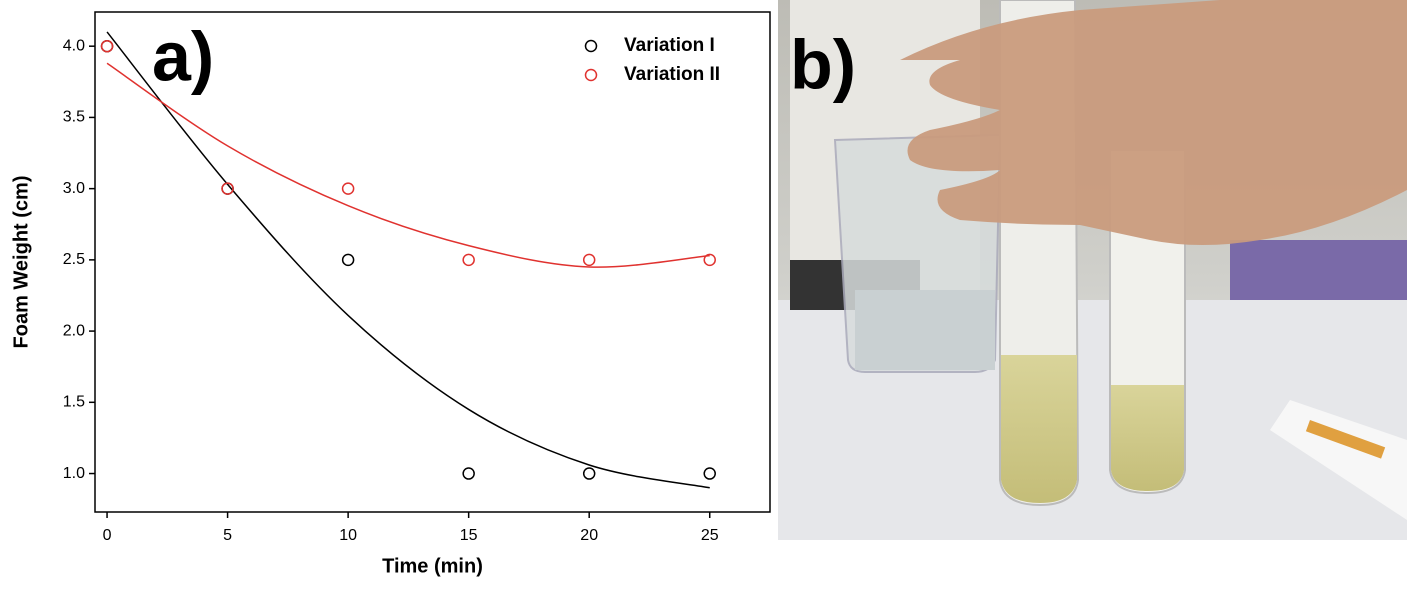  Describe the element at coordinates (74, 330) in the screenshot. I see `y-tick-label: 2.0` at that location.